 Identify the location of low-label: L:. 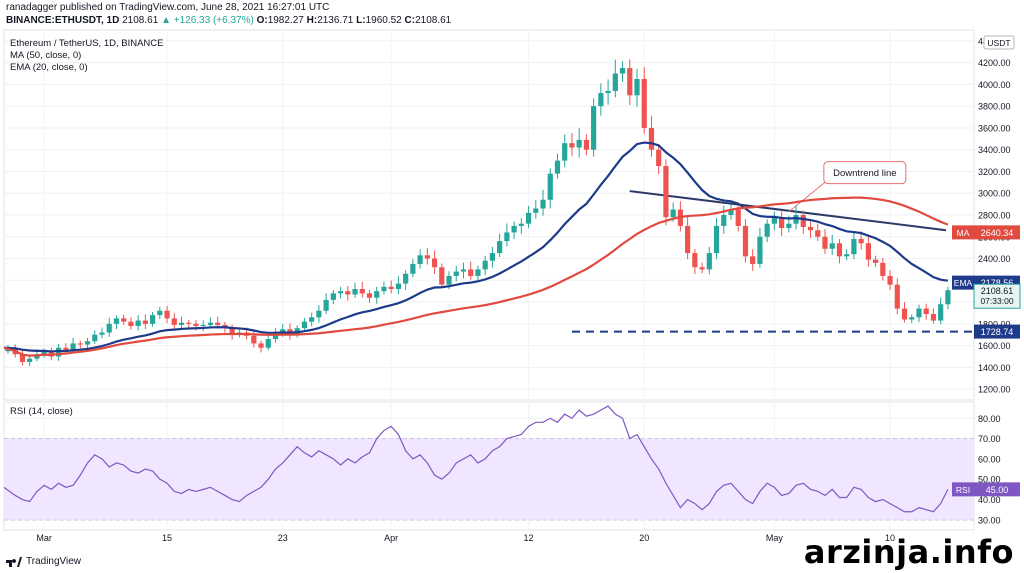
(361, 20).